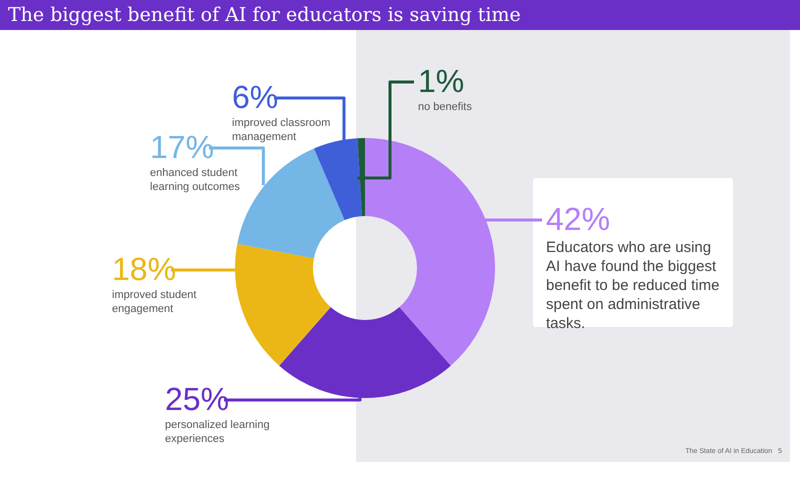 The width and height of the screenshot is (800, 482). Describe the element at coordinates (445, 107) in the screenshot. I see `slice-label: no benefits` at that location.